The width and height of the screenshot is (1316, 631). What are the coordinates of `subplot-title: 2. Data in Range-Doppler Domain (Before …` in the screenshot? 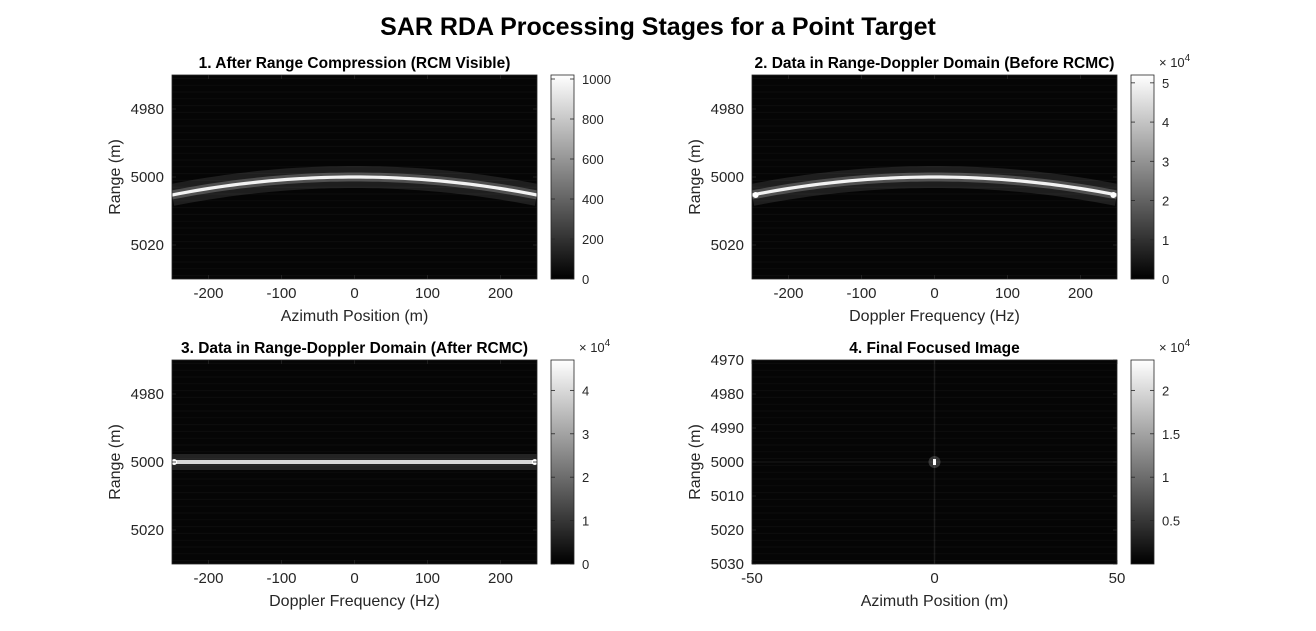 It's located at (935, 63).